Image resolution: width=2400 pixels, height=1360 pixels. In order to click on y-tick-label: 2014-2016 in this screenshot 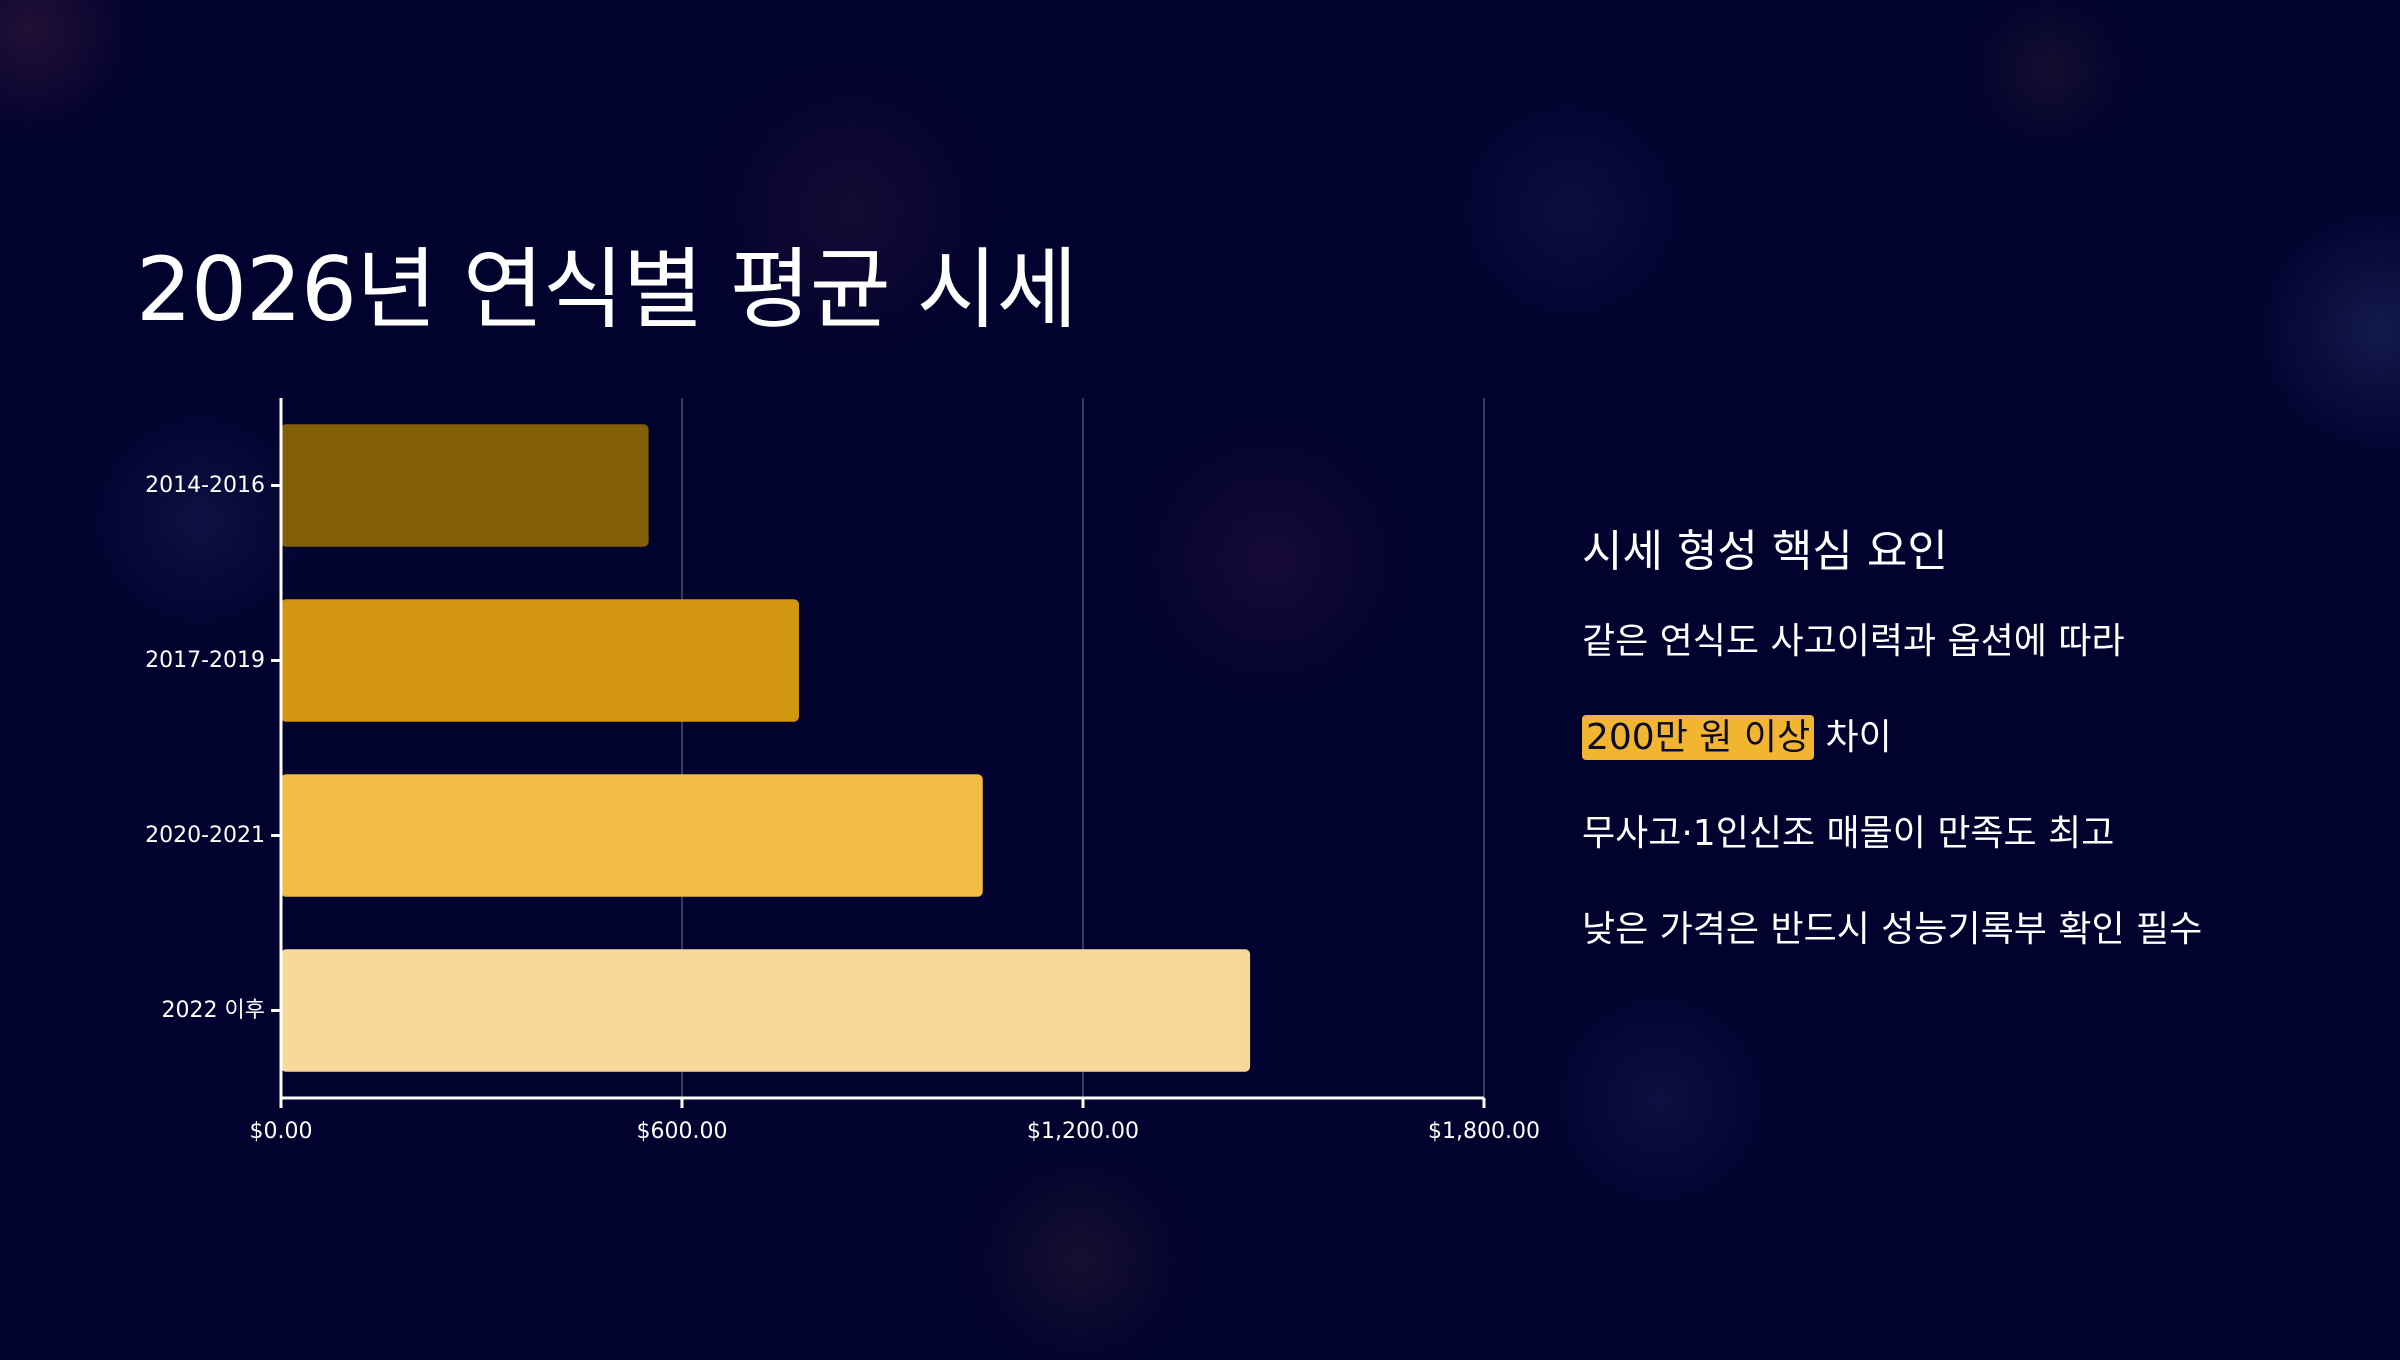, I will do `click(205, 485)`.